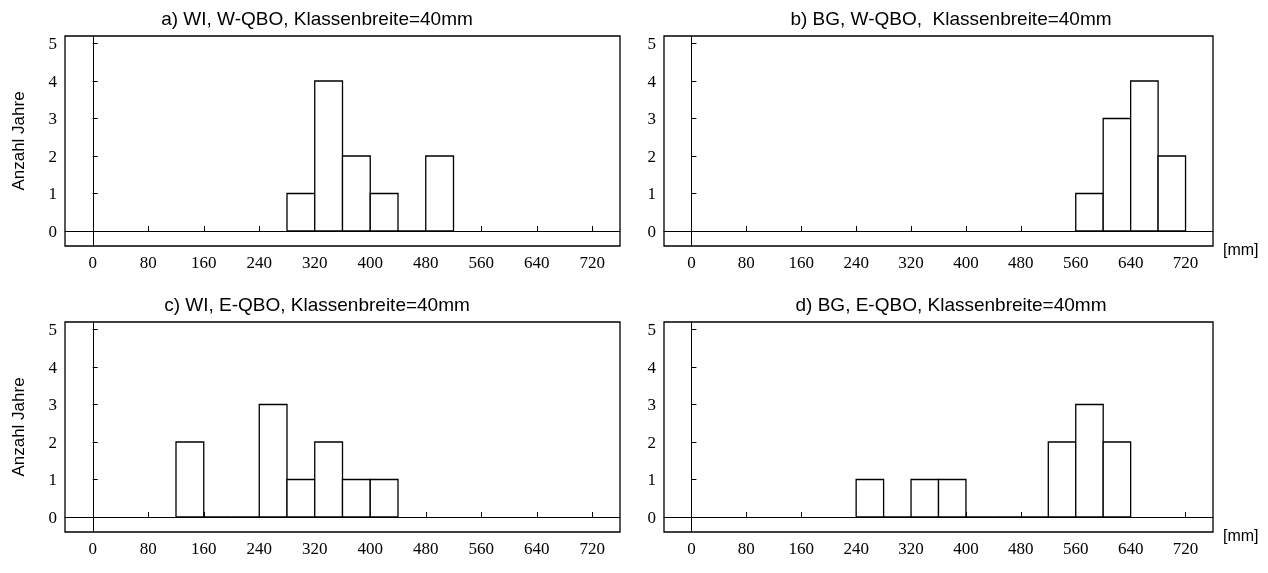 The height and width of the screenshot is (573, 1268). I want to click on chart-title: c) WI, E-QBO, Klassenbreite=40mm, so click(317, 304).